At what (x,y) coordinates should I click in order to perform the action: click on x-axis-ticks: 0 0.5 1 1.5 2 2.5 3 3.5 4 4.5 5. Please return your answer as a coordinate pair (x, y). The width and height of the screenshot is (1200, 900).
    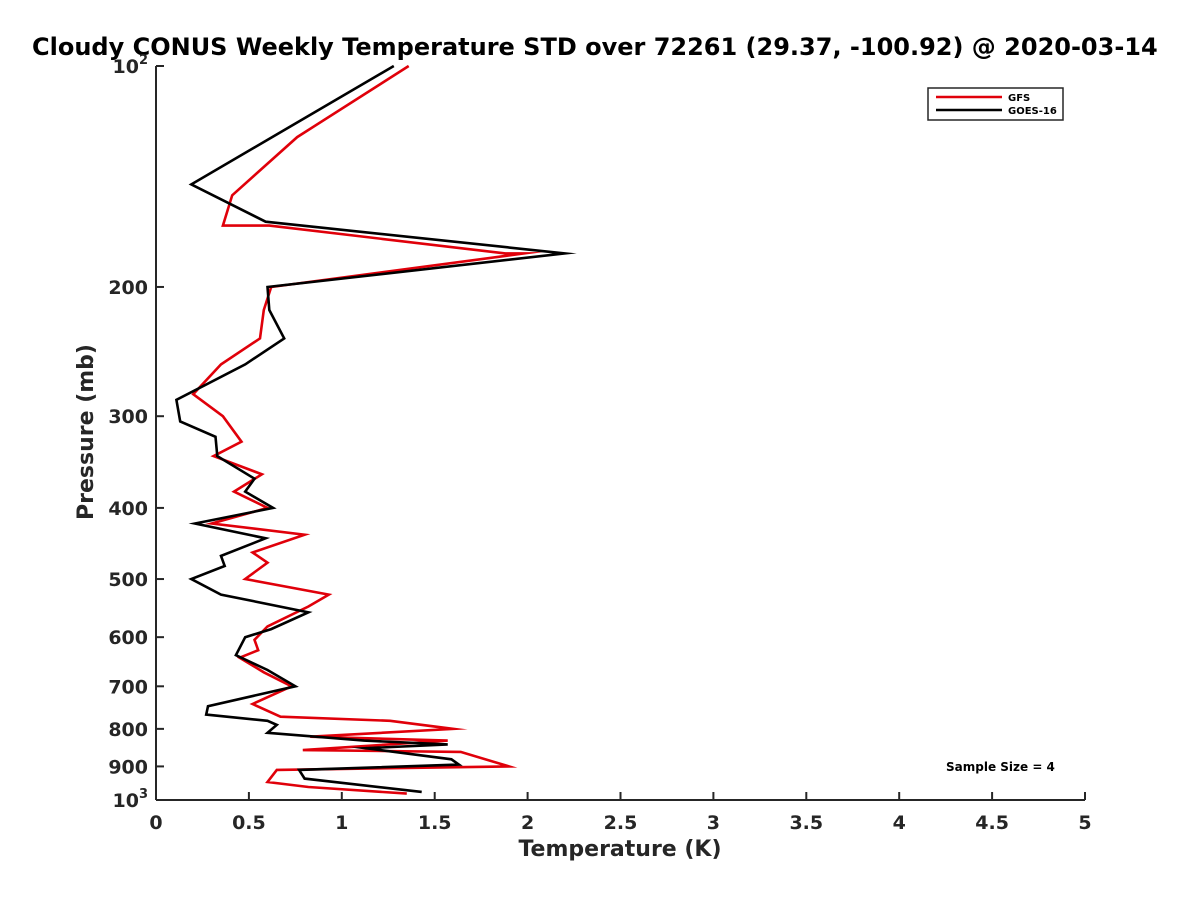
    Looking at the image, I should click on (620, 813).